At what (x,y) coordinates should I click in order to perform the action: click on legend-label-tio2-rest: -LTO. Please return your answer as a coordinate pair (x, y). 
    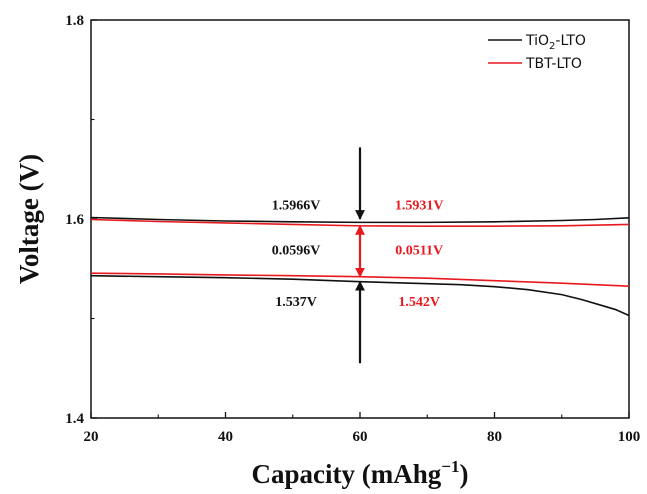
    Looking at the image, I should click on (570, 41).